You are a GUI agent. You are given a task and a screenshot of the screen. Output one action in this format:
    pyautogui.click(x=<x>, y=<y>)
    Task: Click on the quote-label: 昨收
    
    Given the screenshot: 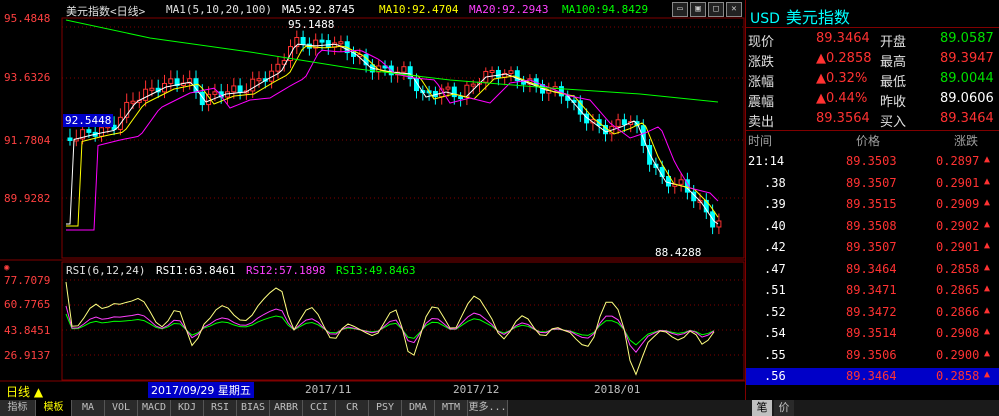 What is the action you would take?
    pyautogui.click(x=893, y=102)
    